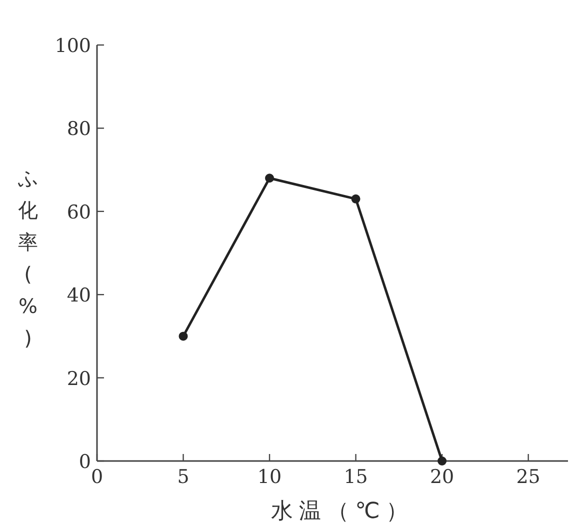 The height and width of the screenshot is (529, 571). Describe the element at coordinates (78, 379) in the screenshot. I see `y-tick-label: 20` at that location.